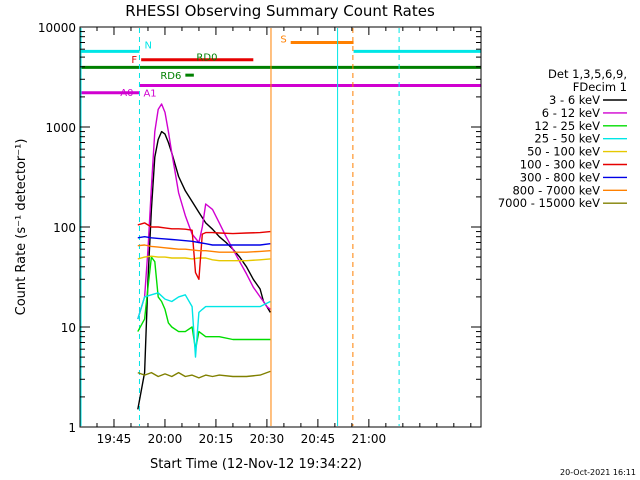  What do you see at coordinates (68, 328) in the screenshot?
I see `y-tick-label: 10` at bounding box center [68, 328].